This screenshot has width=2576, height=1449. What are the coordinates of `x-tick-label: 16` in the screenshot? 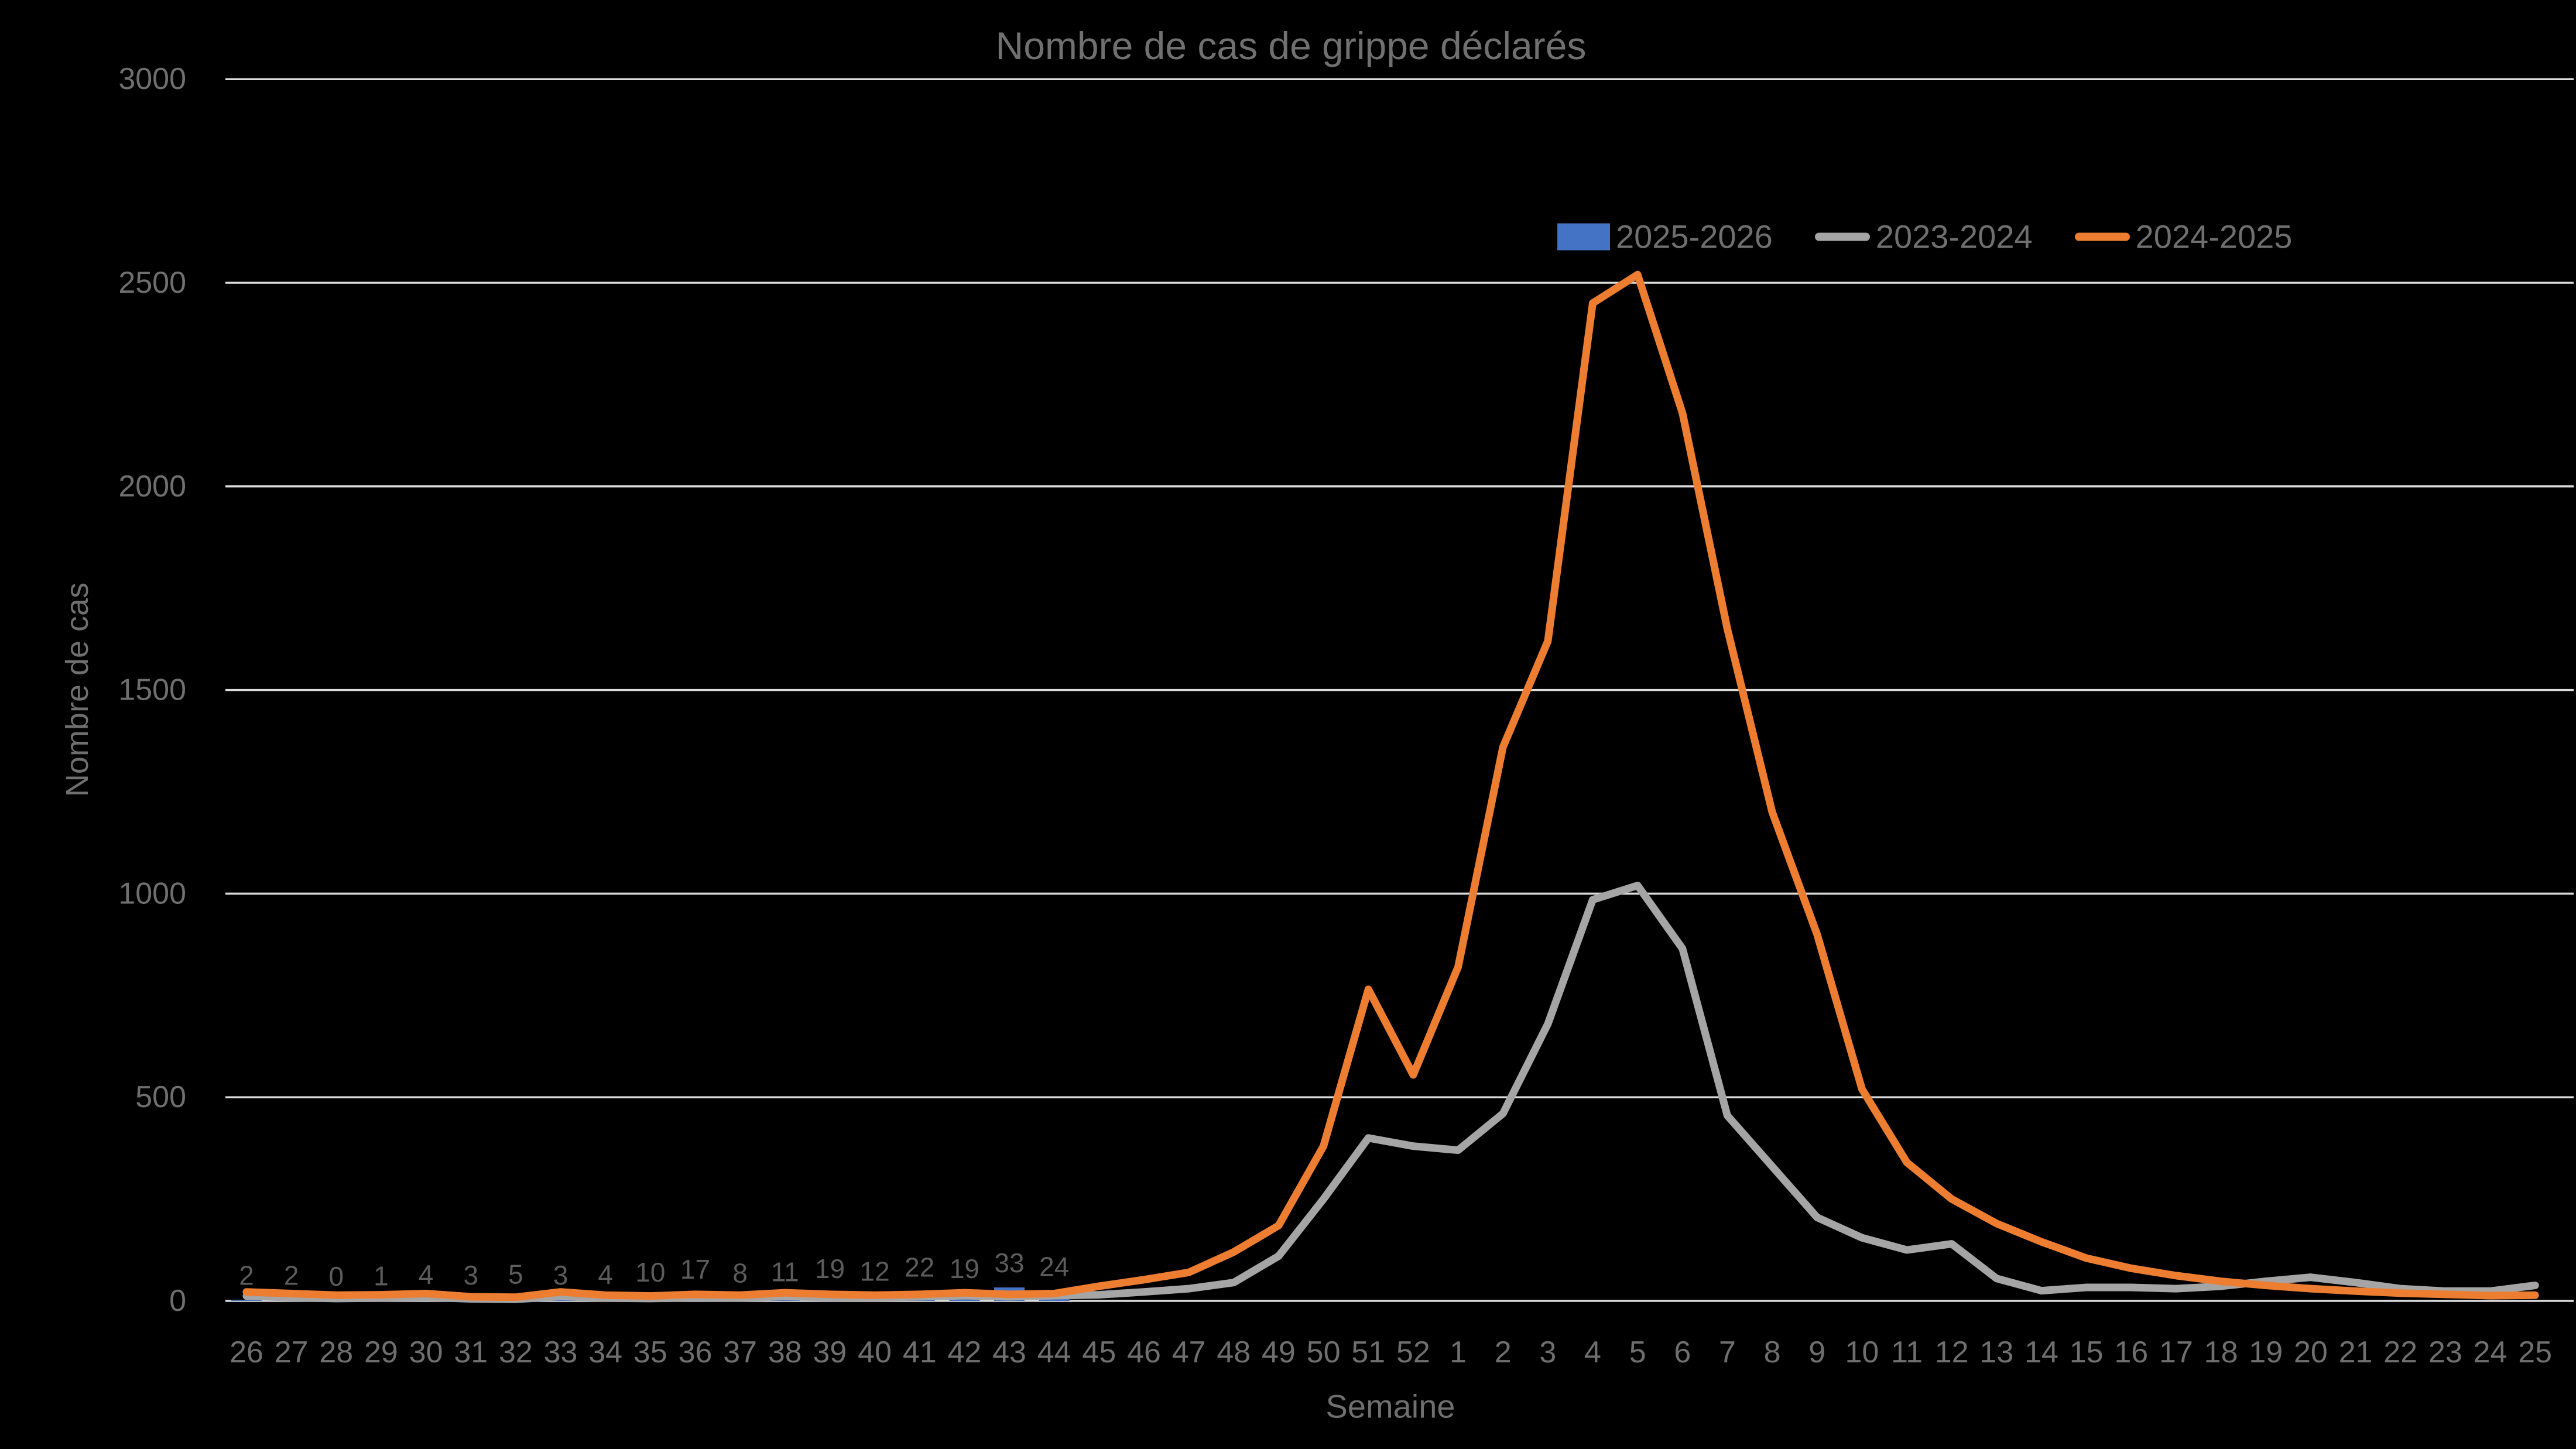 It's located at (2131, 1352).